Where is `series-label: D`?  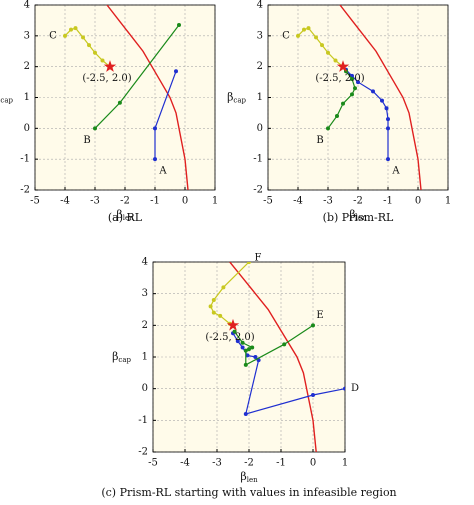
series-label: D is located at coordinates (355, 388).